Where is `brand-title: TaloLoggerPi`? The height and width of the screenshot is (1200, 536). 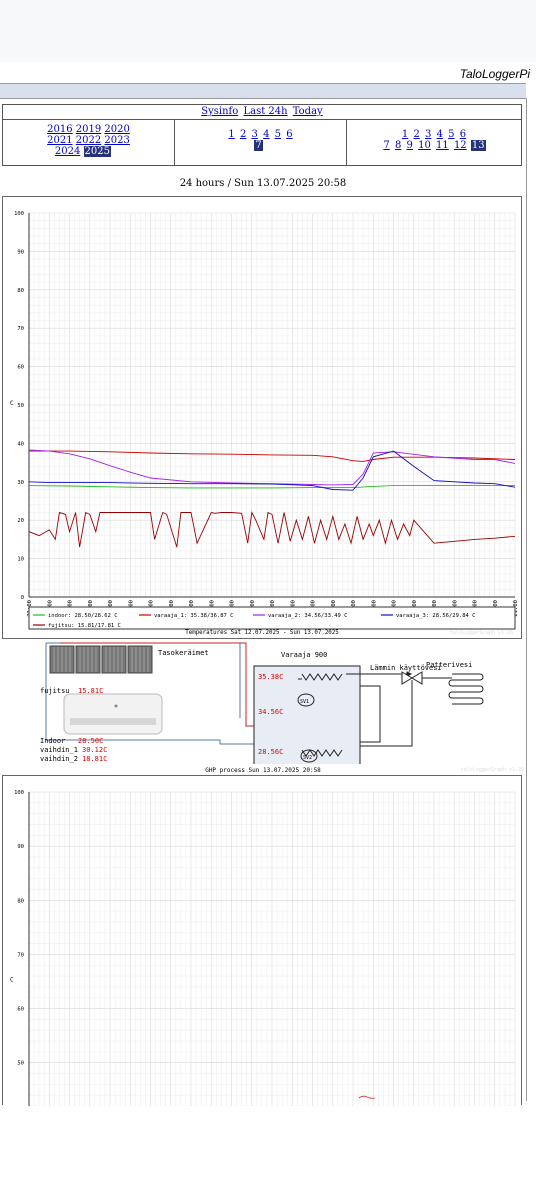 brand-title: TaloLoggerPi is located at coordinates (494, 74).